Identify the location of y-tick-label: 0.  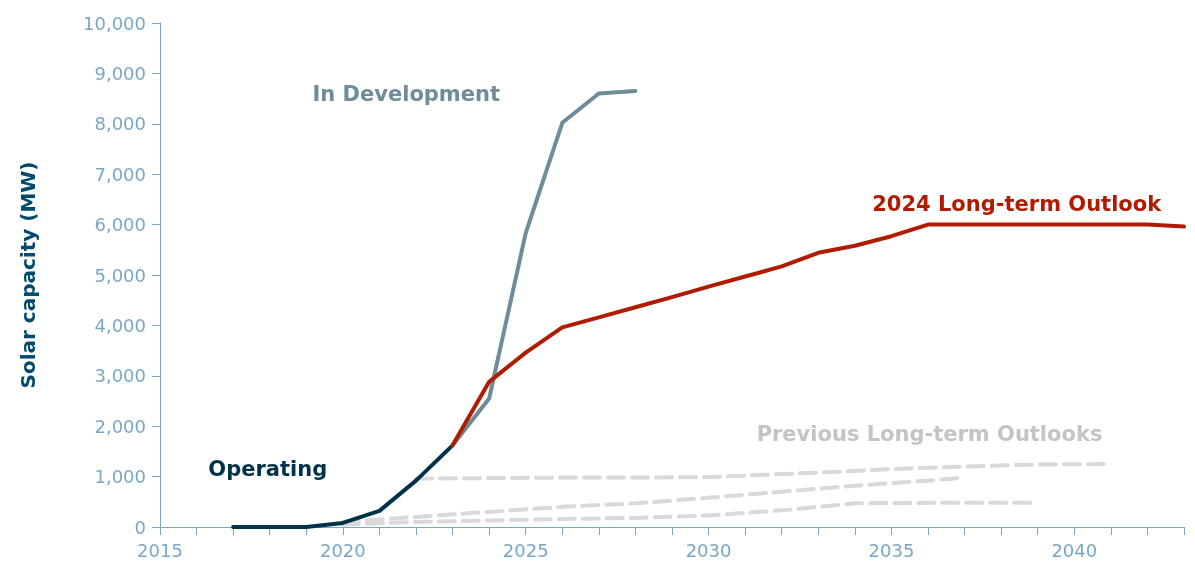
(140, 527).